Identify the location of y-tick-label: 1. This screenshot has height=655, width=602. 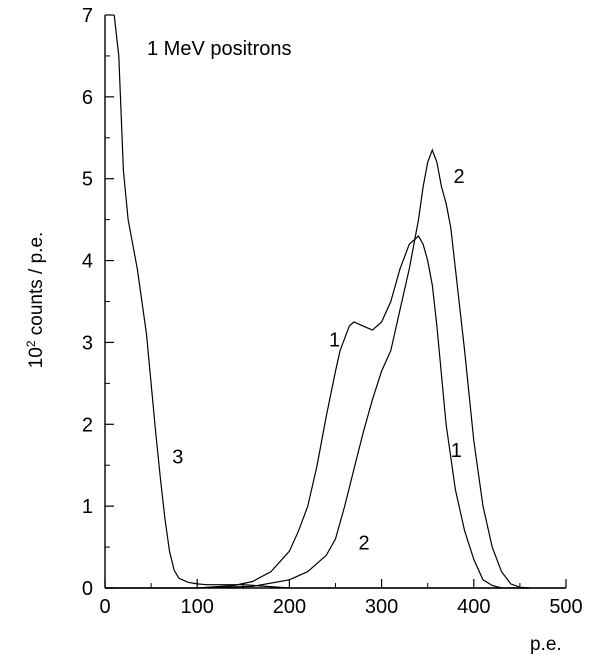
(87, 507).